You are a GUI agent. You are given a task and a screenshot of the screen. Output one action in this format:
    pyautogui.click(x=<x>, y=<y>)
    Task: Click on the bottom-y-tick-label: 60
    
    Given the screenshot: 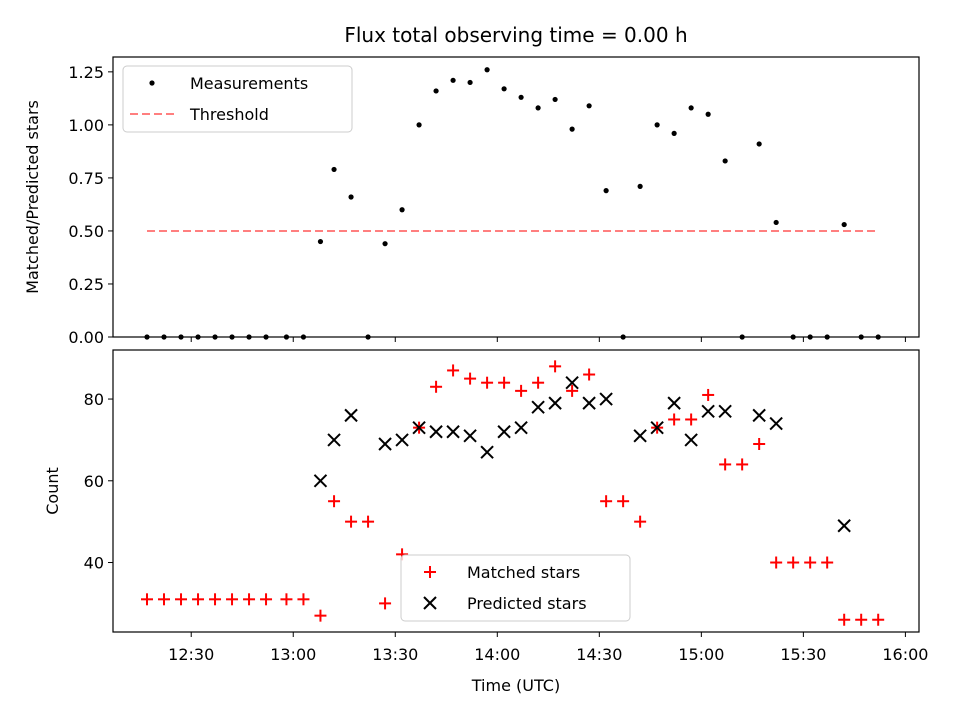 What is the action you would take?
    pyautogui.click(x=94, y=481)
    